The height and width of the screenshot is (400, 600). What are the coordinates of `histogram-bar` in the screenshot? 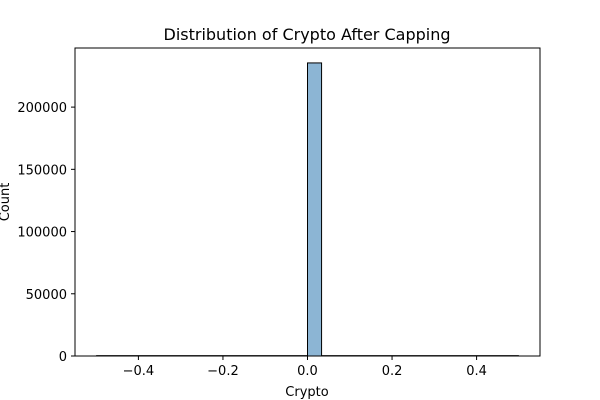 It's located at (315, 209).